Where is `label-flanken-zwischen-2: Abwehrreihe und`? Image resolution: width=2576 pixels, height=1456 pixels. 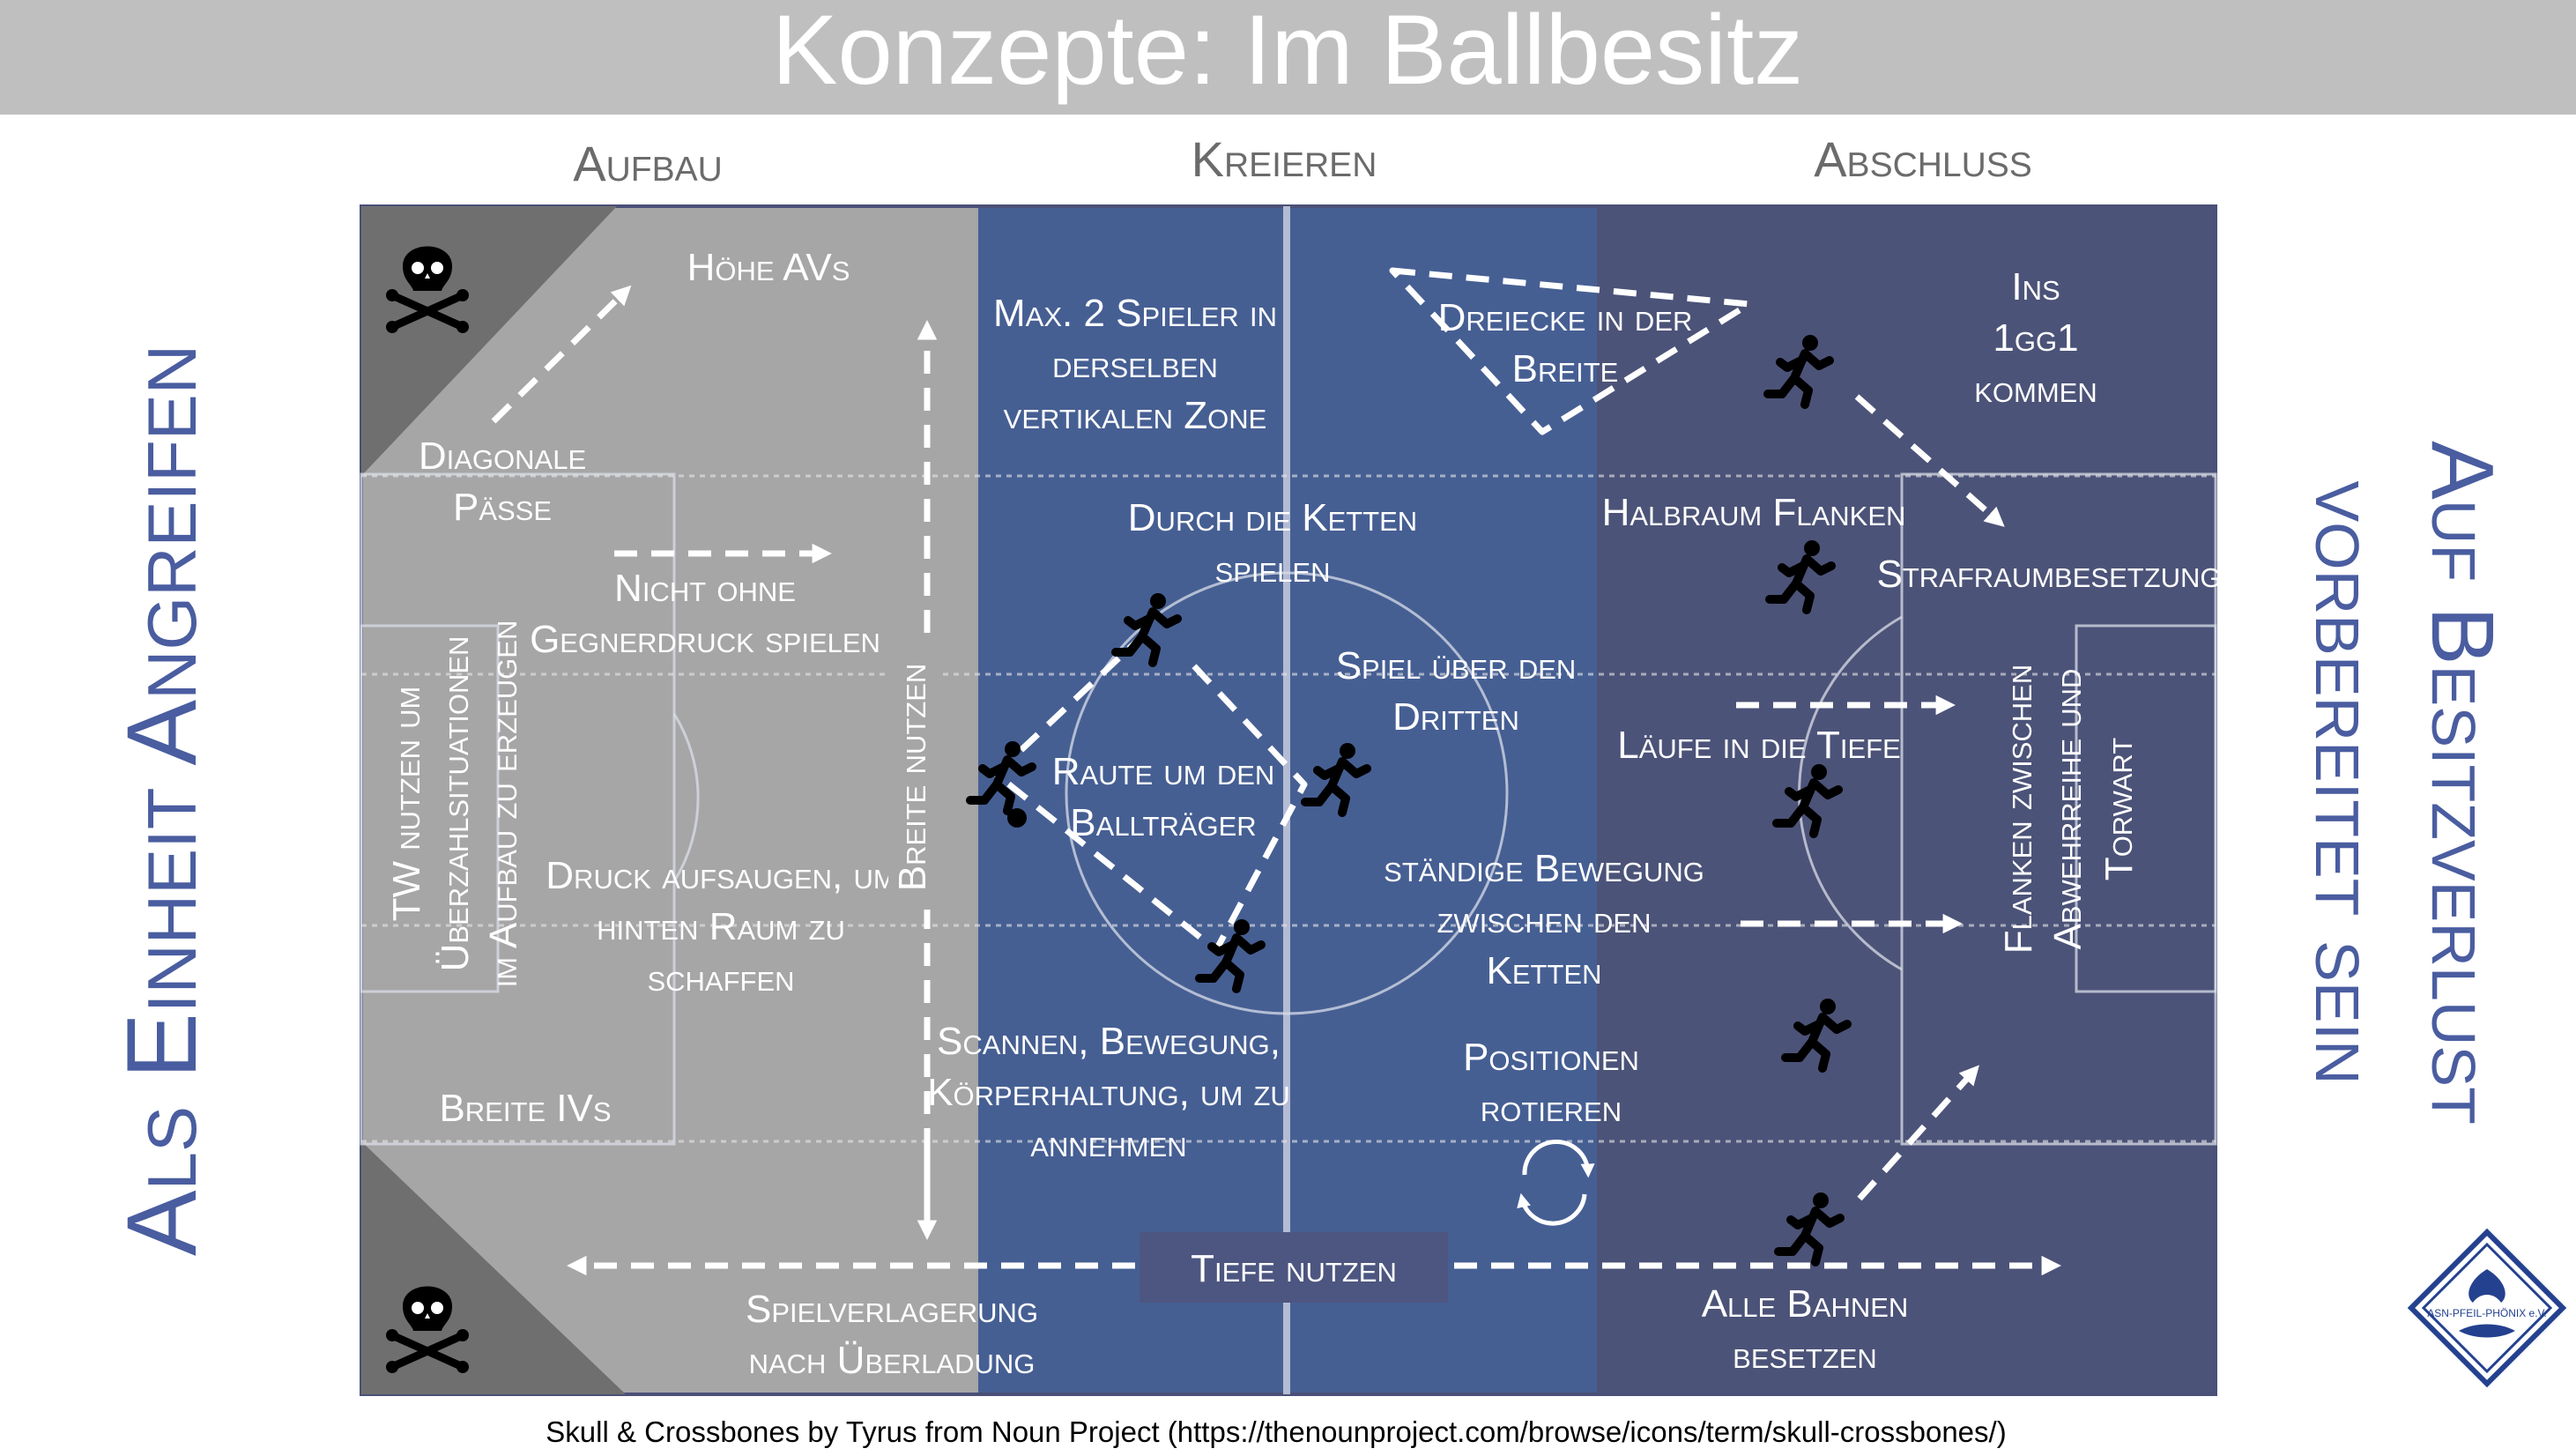
label-flanken-zwischen-2: Abwehrreihe und is located at coordinates (2068, 809).